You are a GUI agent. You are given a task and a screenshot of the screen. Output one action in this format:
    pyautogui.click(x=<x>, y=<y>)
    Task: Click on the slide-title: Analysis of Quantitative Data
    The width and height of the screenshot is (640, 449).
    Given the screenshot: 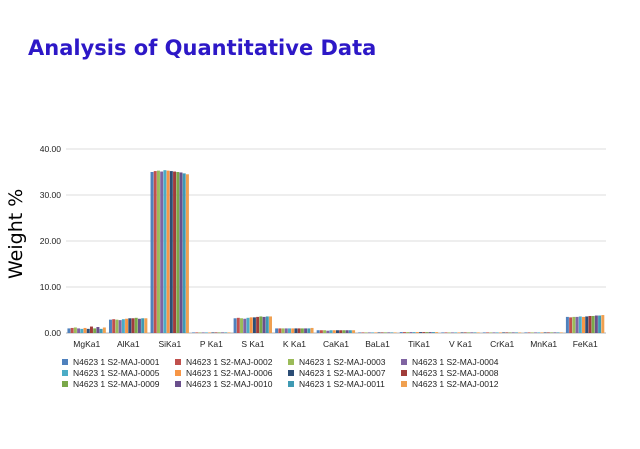 What is the action you would take?
    pyautogui.click(x=202, y=48)
    